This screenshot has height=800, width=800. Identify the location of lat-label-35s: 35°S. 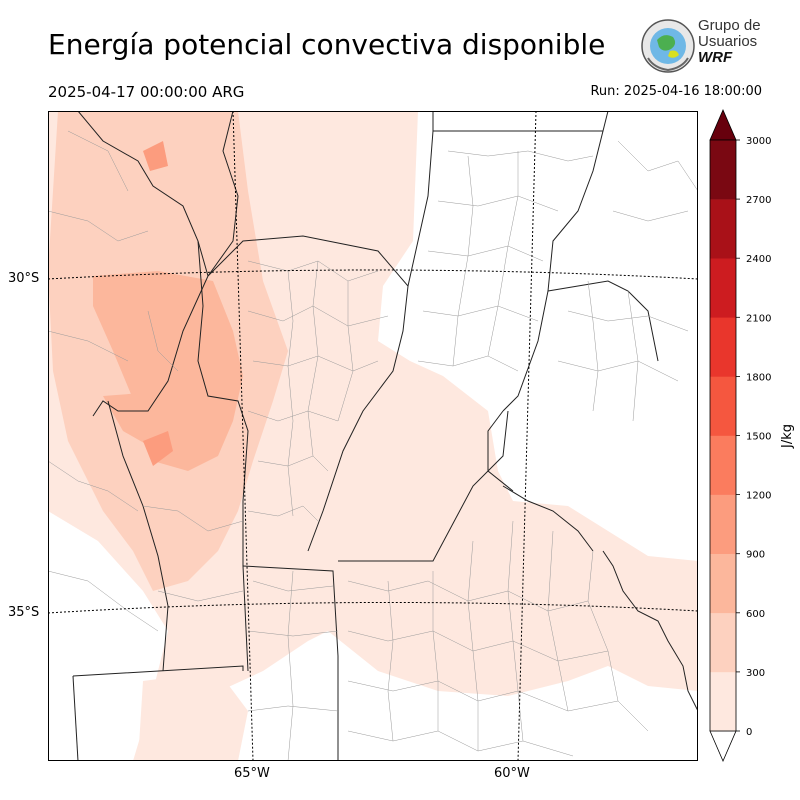
(24, 612).